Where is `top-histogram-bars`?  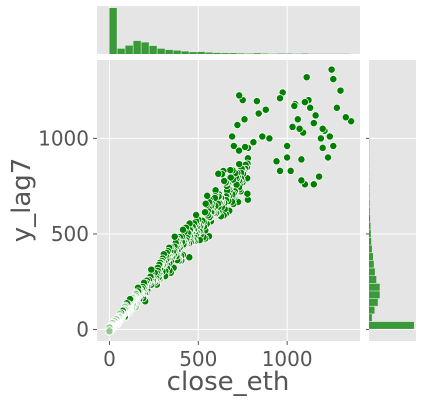 top-histogram-bars is located at coordinates (229, 31).